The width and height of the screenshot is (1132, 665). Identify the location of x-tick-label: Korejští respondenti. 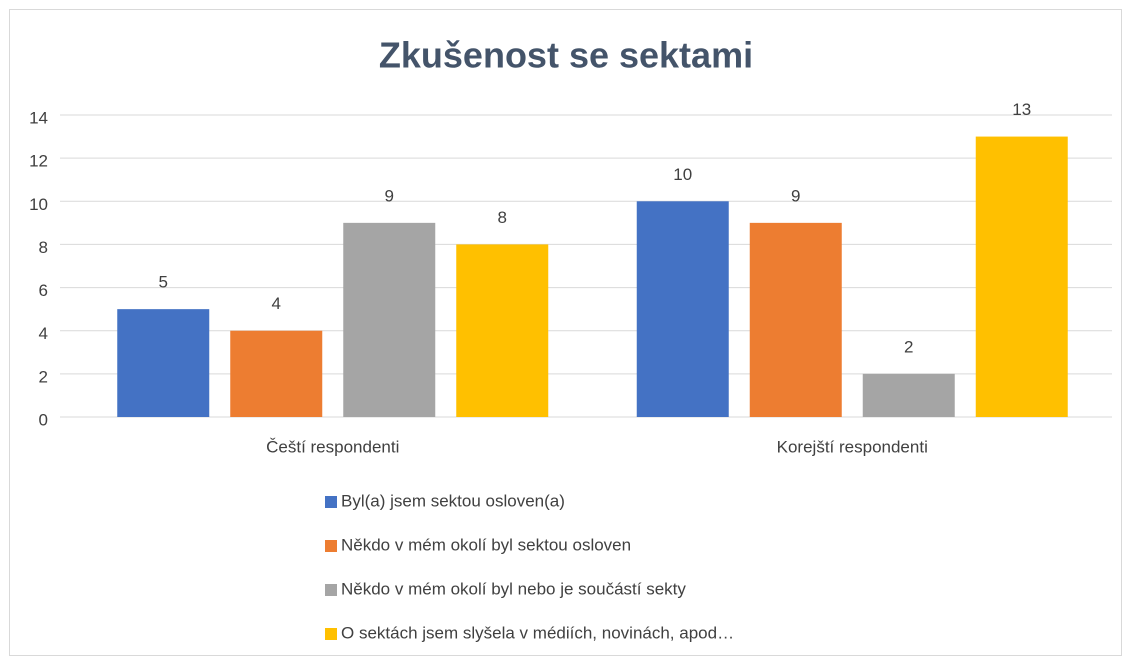
(852, 446).